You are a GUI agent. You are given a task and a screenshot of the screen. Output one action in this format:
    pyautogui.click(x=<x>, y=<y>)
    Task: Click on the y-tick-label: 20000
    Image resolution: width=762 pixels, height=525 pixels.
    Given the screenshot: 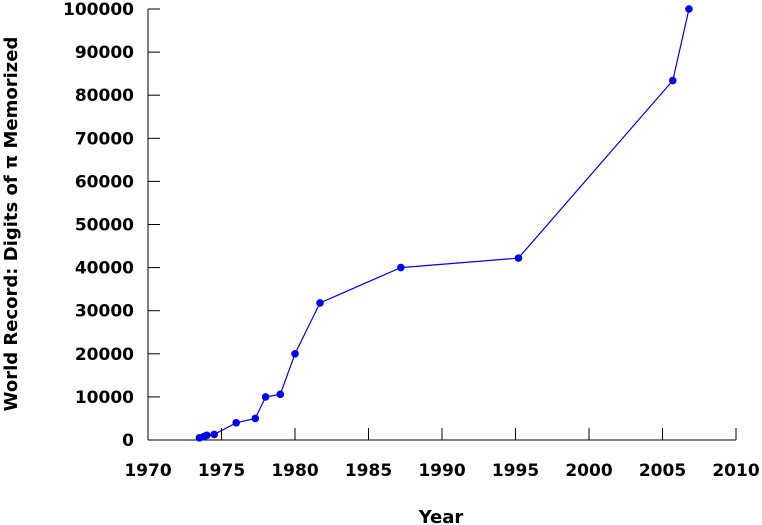 What is the action you would take?
    pyautogui.click(x=104, y=355)
    